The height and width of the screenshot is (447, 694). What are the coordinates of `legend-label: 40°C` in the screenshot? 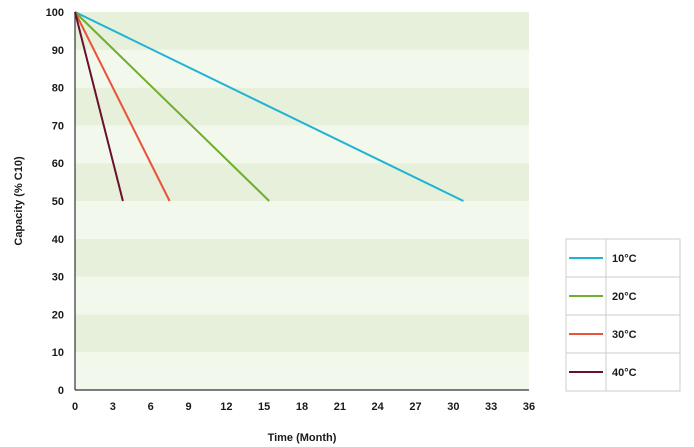 It's located at (624, 373).